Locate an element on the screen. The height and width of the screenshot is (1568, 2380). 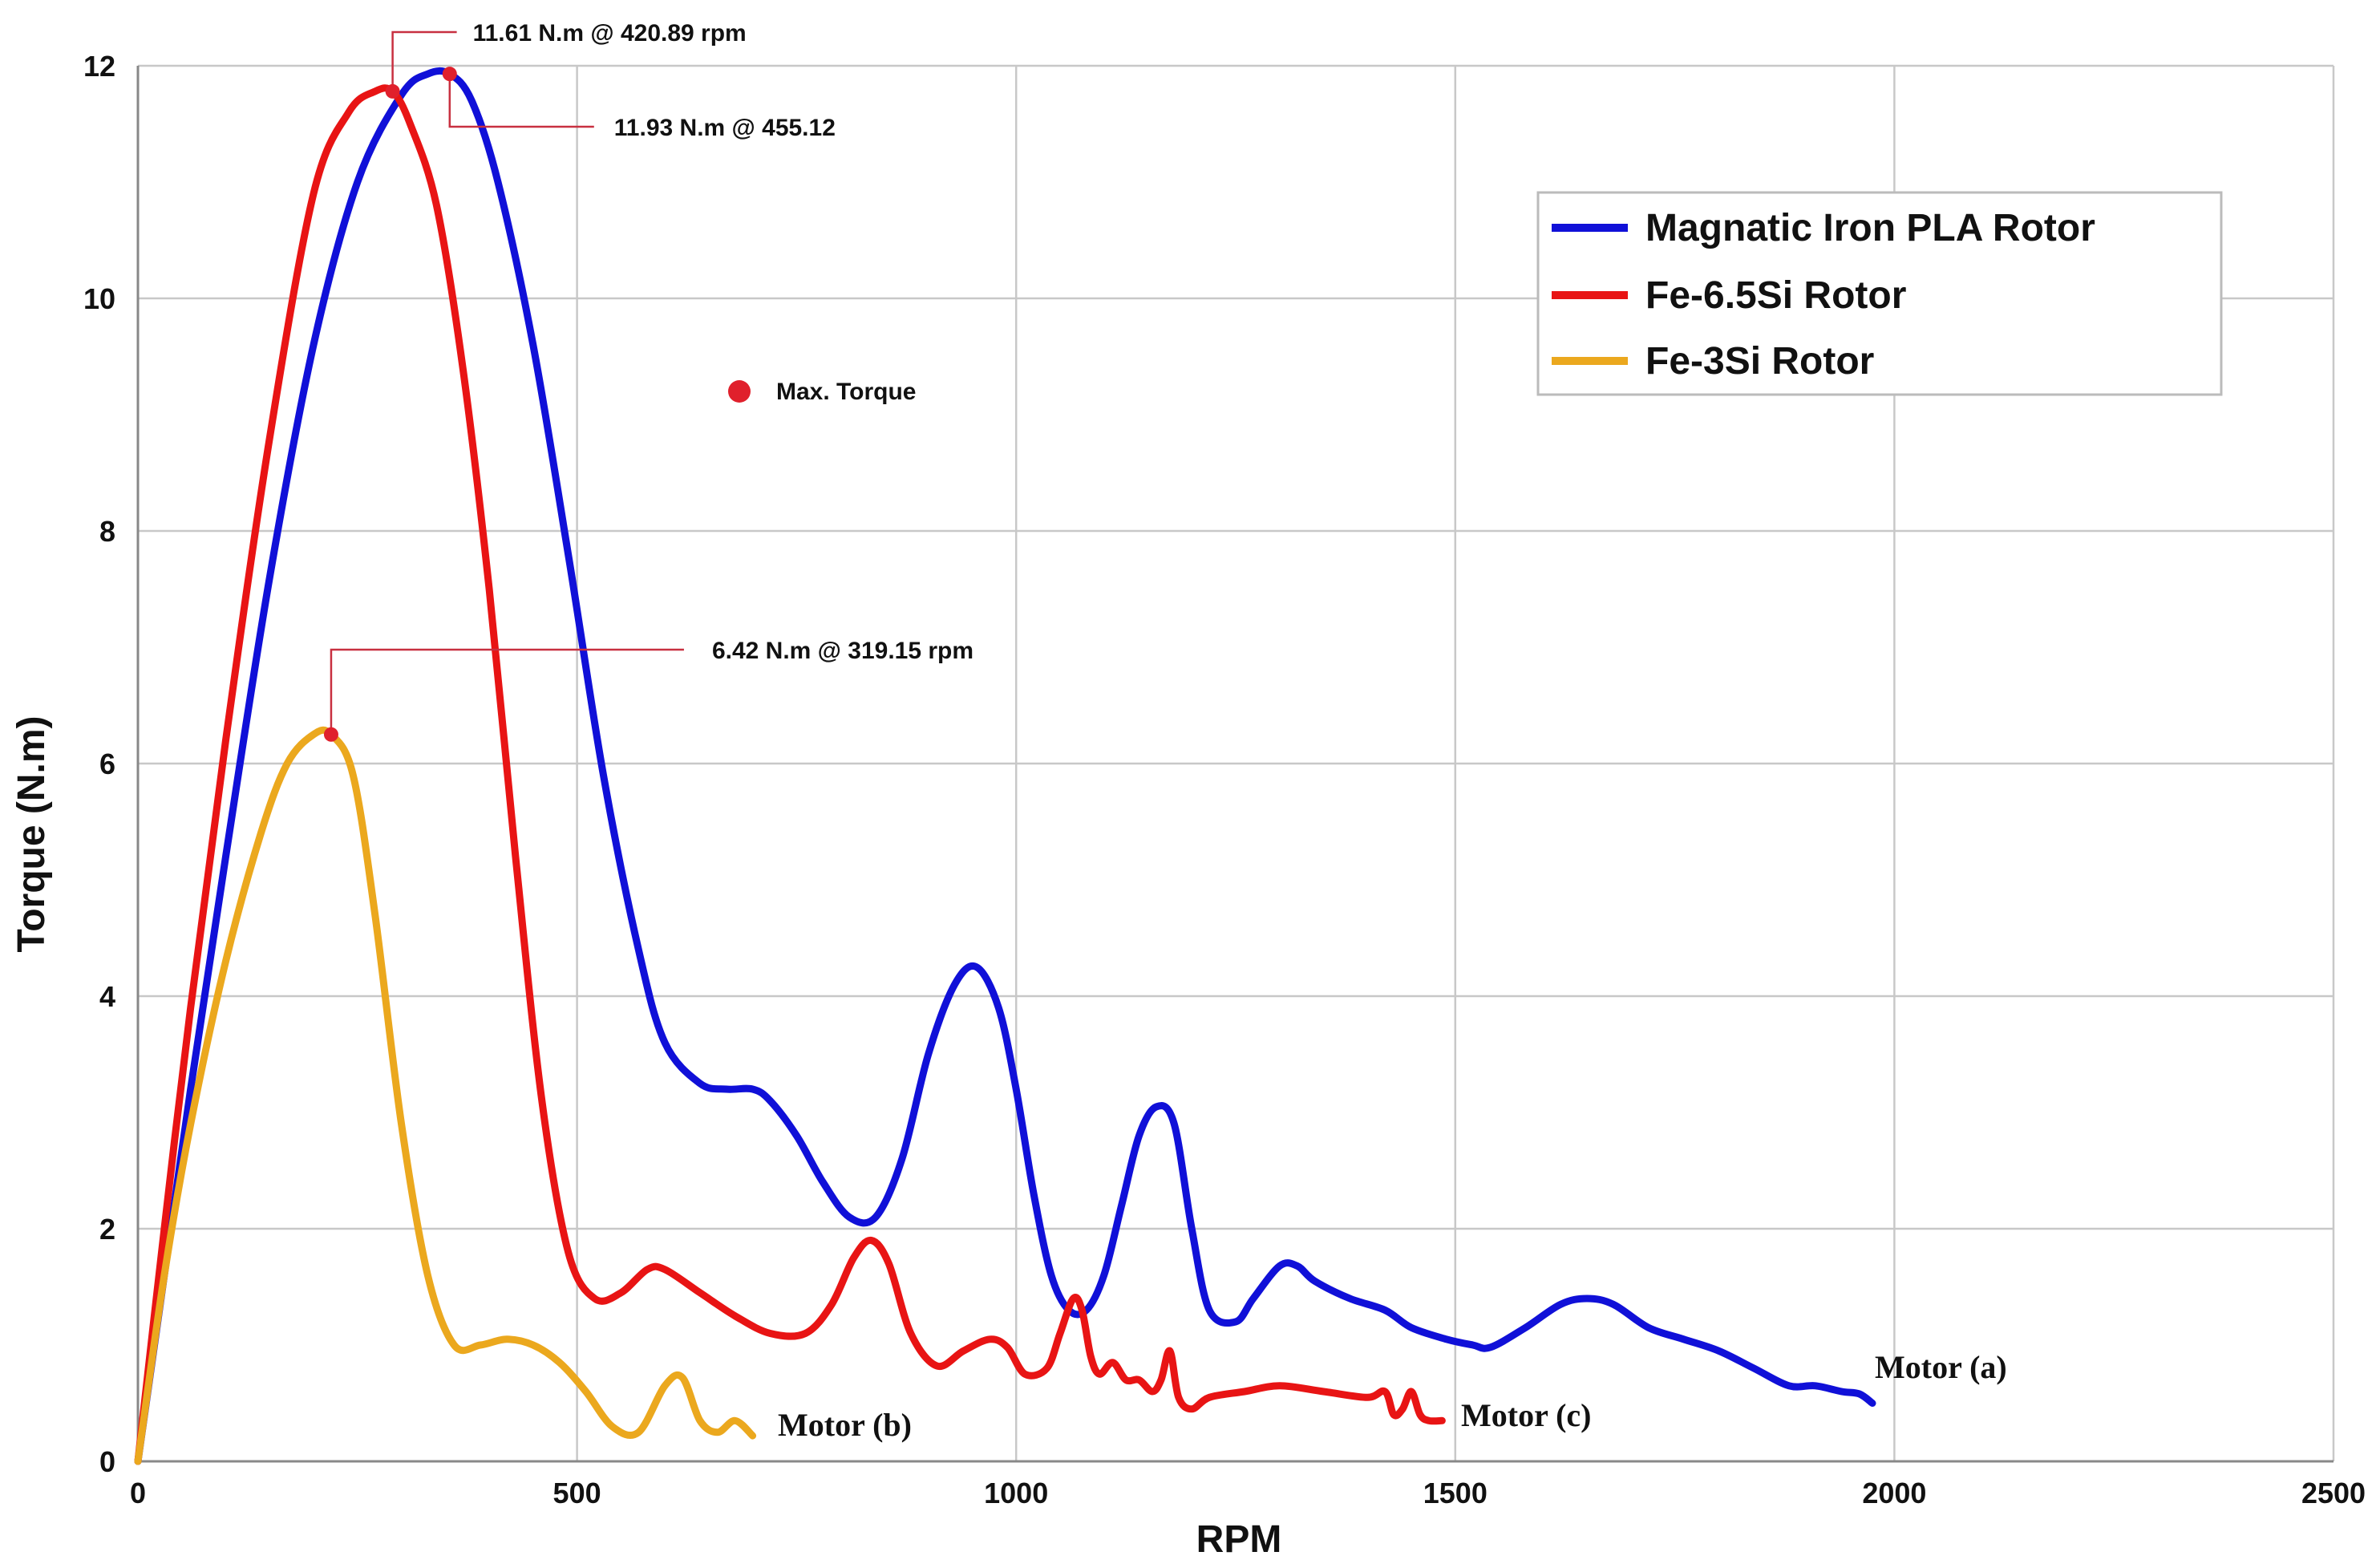
x-axis-title: RPM is located at coordinates (1239, 1540).